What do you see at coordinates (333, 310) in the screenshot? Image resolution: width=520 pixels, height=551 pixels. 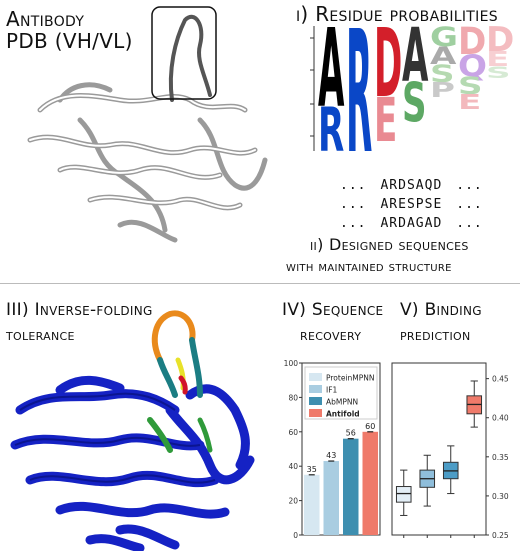 I see `recovery-heading: IV) Sequence` at bounding box center [333, 310].